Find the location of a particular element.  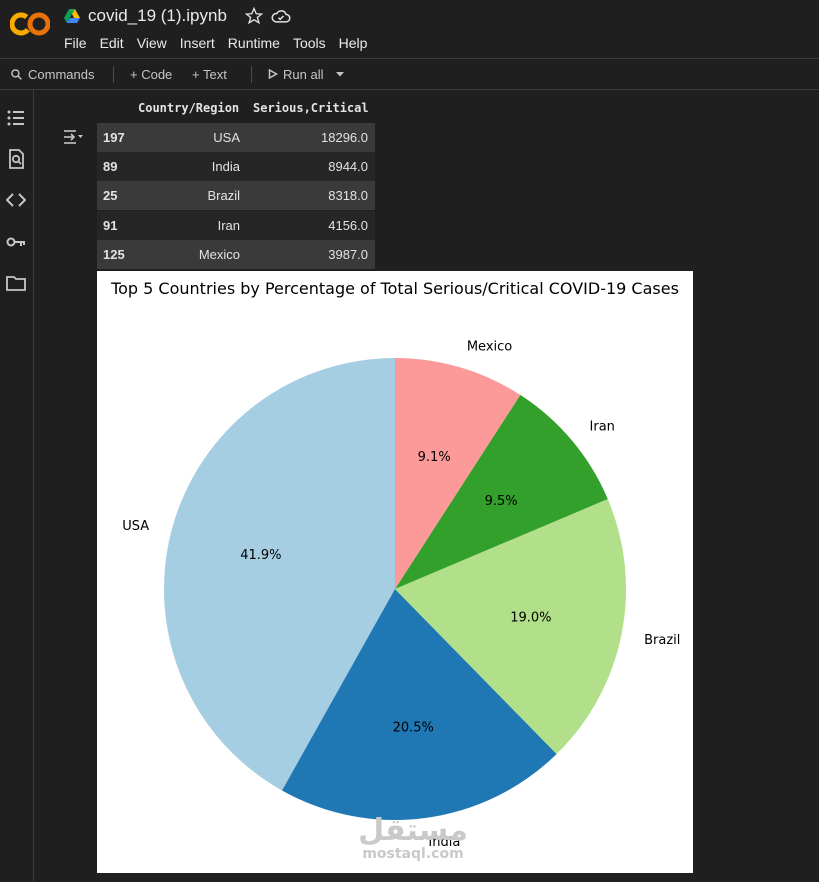

menu-insert: Insert is located at coordinates (197, 43).